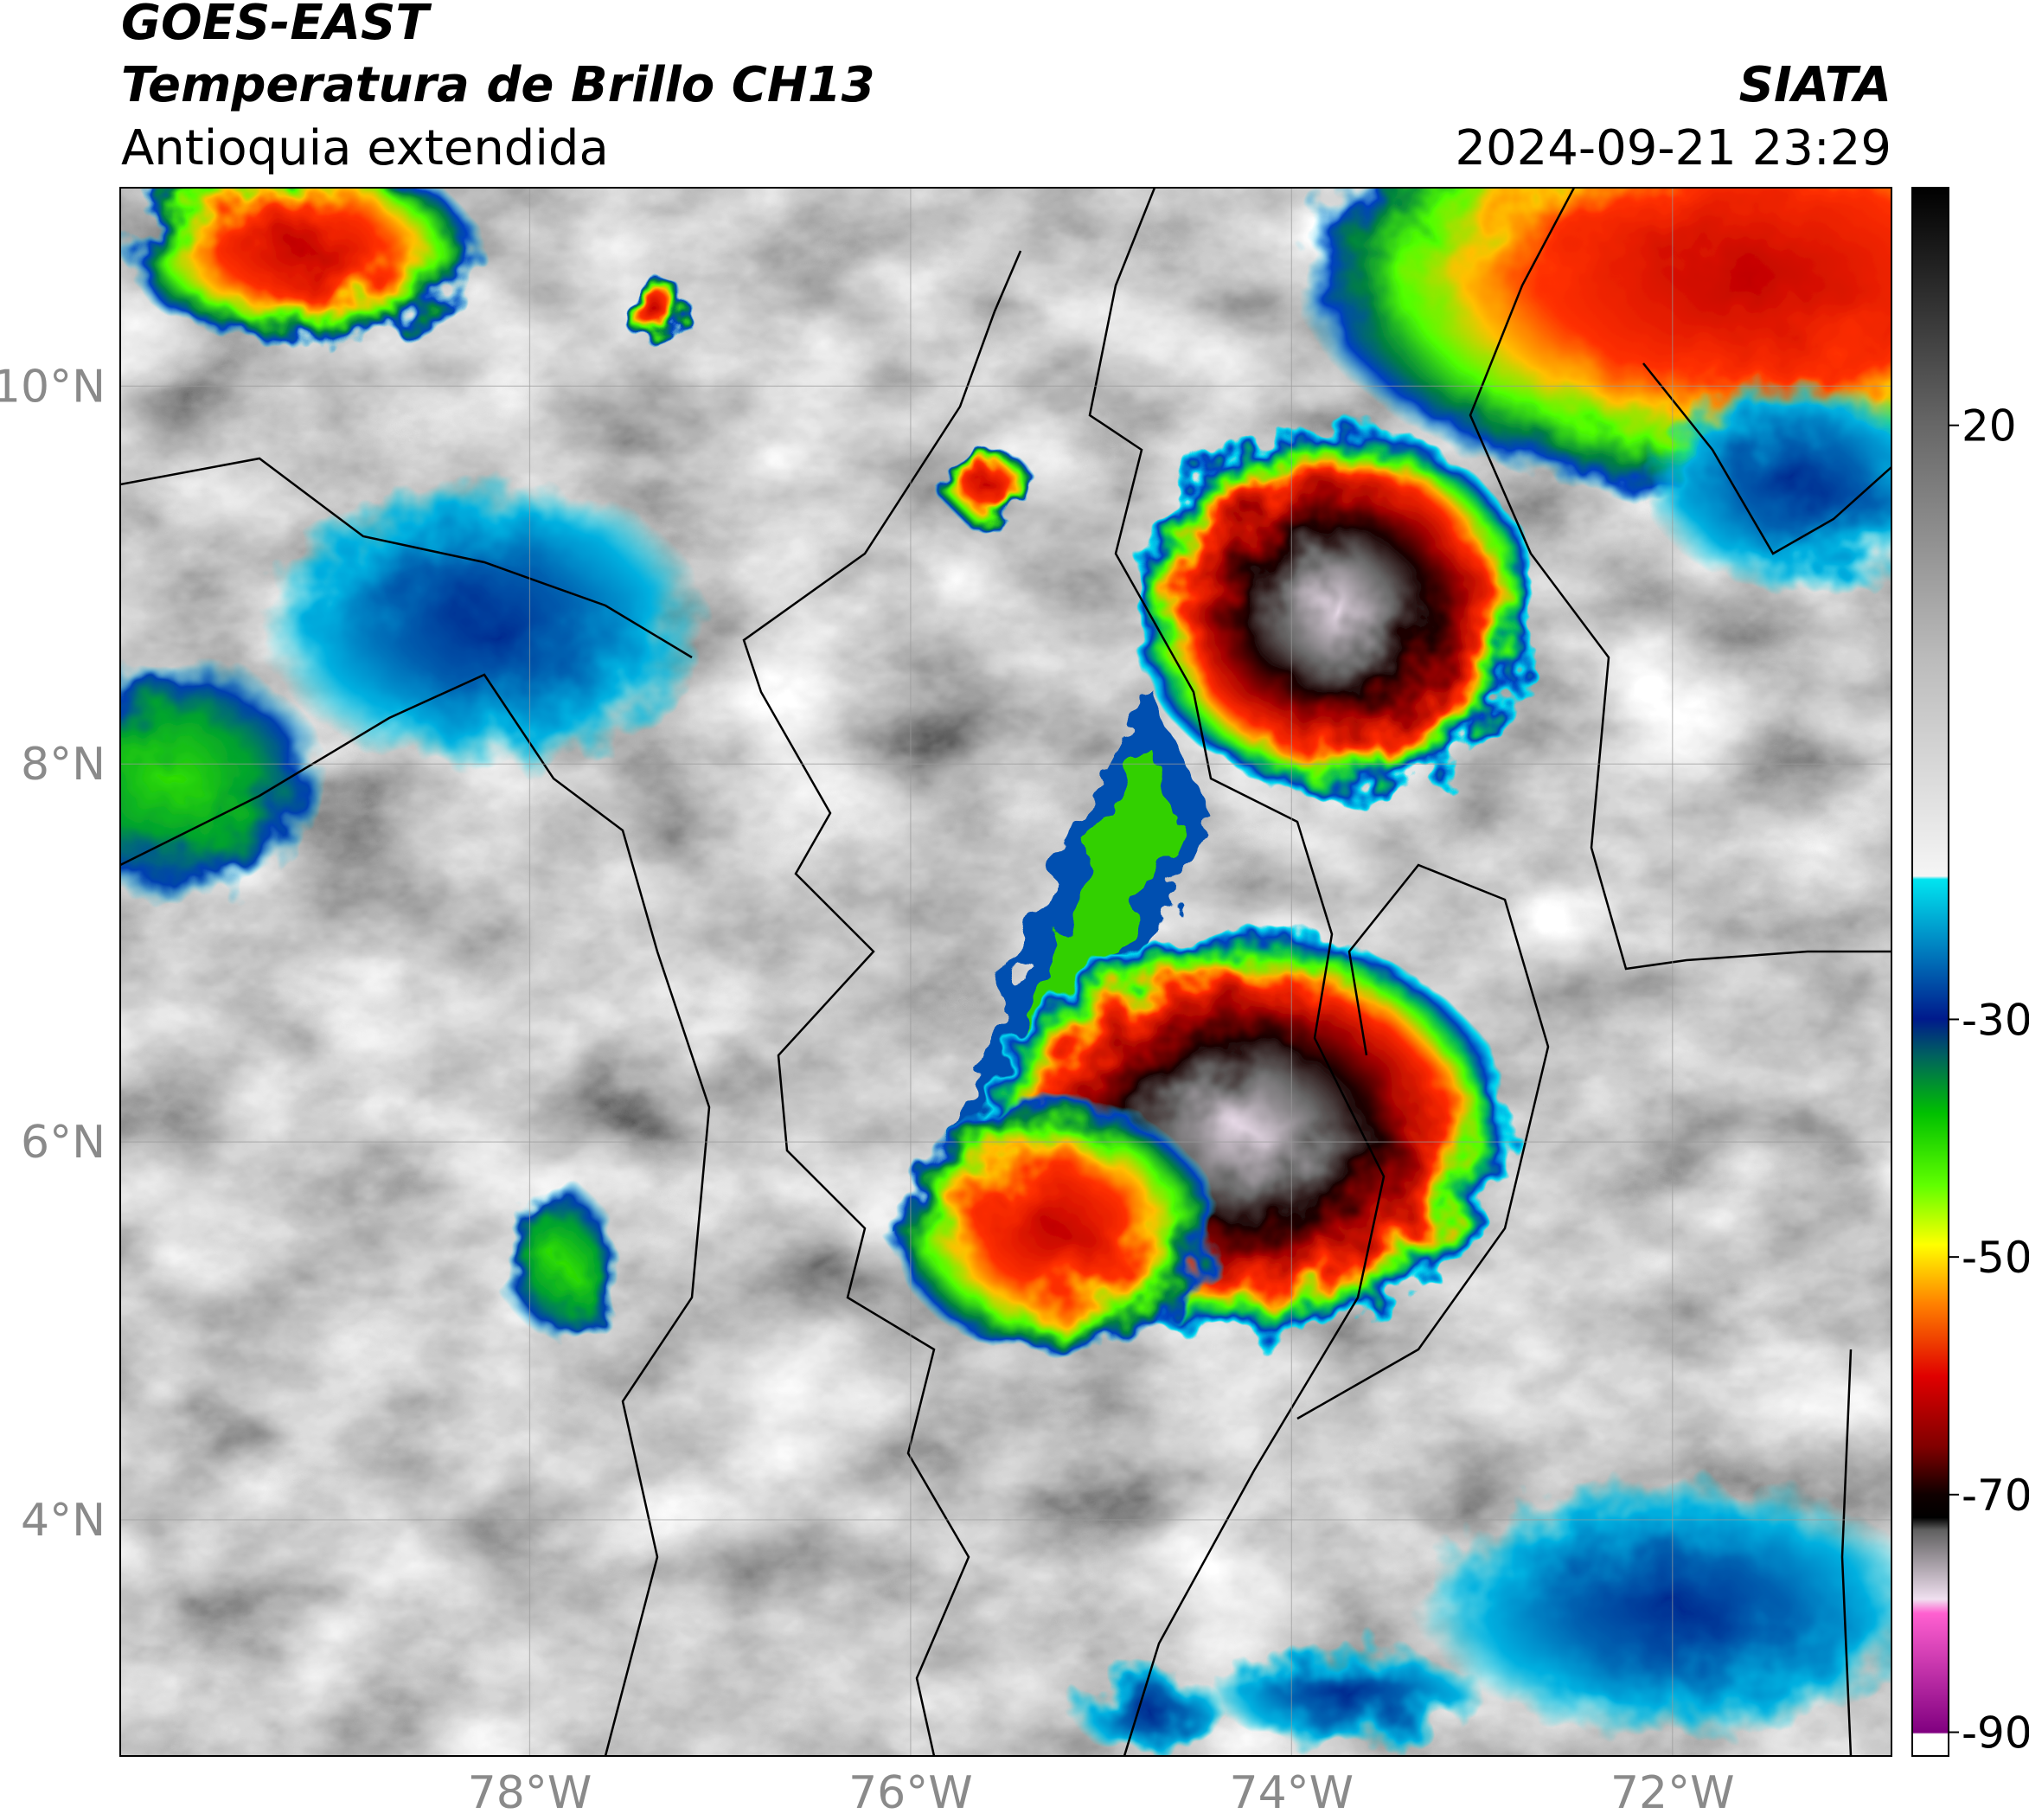 The width and height of the screenshot is (2029, 1820). Describe the element at coordinates (910, 1792) in the screenshot. I see `x-tick-label: 76°W` at that location.